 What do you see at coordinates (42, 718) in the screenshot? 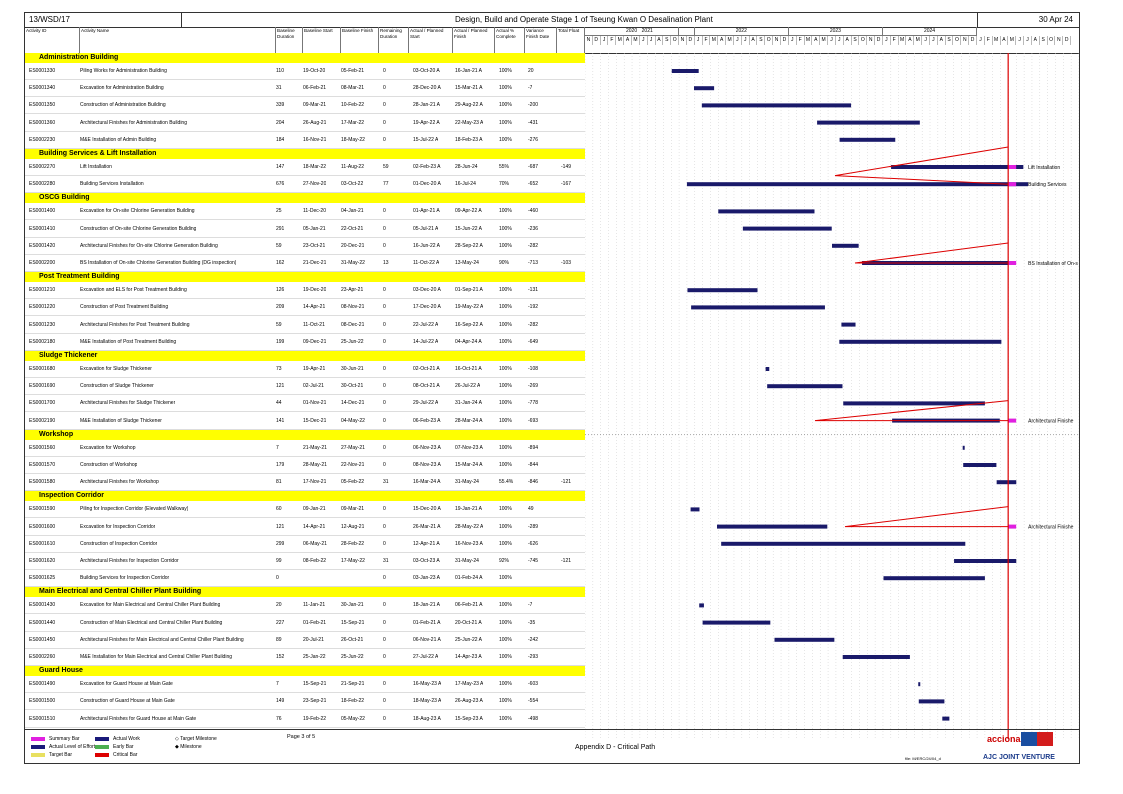
I see `cell-activity-id: ES0001510` at bounding box center [42, 718].